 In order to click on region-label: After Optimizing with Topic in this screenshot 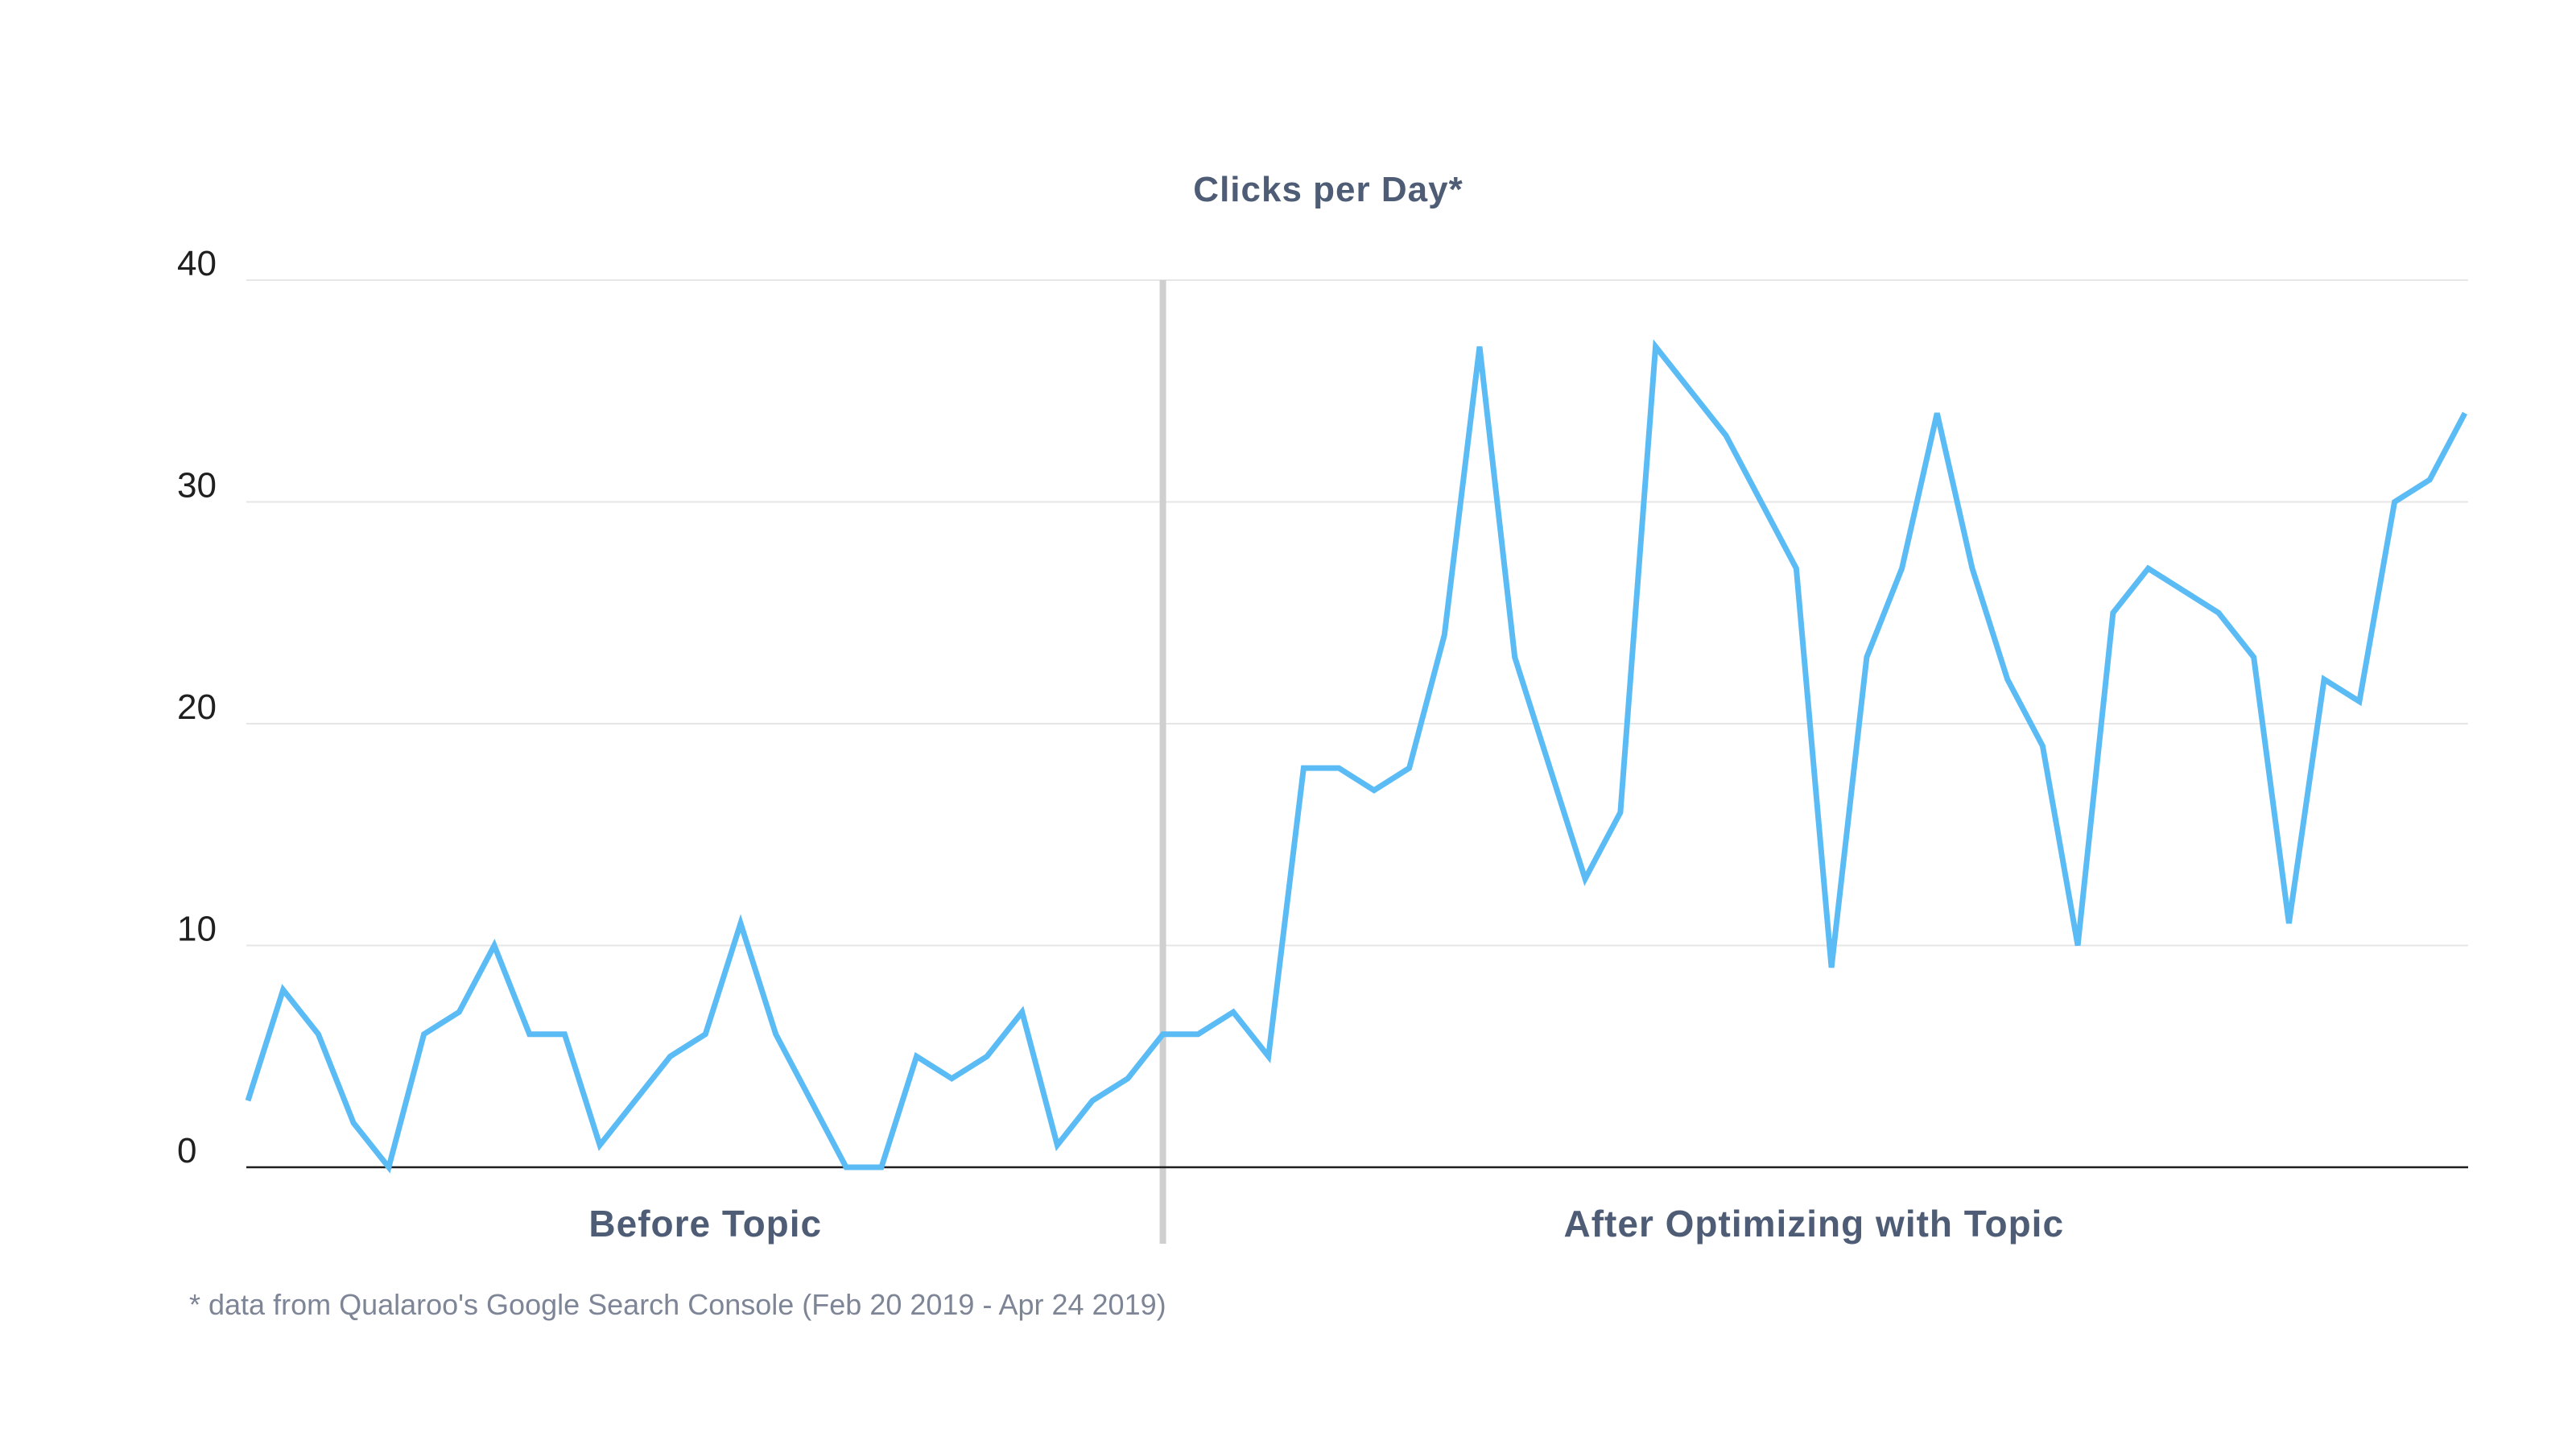, I will do `click(1814, 1224)`.